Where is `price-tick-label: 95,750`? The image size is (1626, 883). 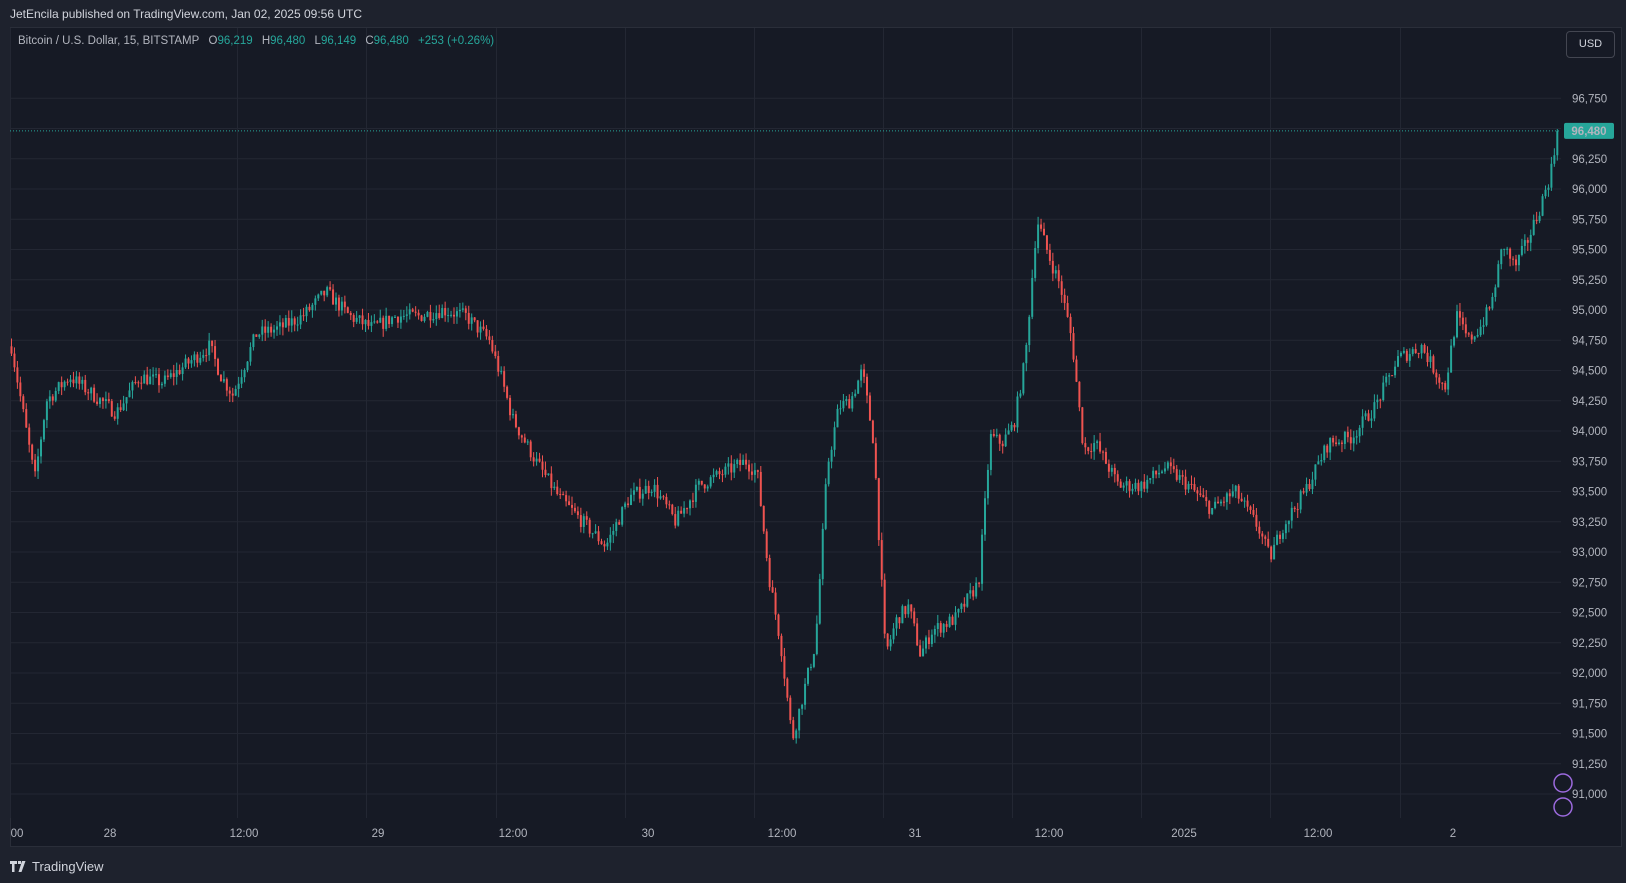
price-tick-label: 95,750 is located at coordinates (1589, 220).